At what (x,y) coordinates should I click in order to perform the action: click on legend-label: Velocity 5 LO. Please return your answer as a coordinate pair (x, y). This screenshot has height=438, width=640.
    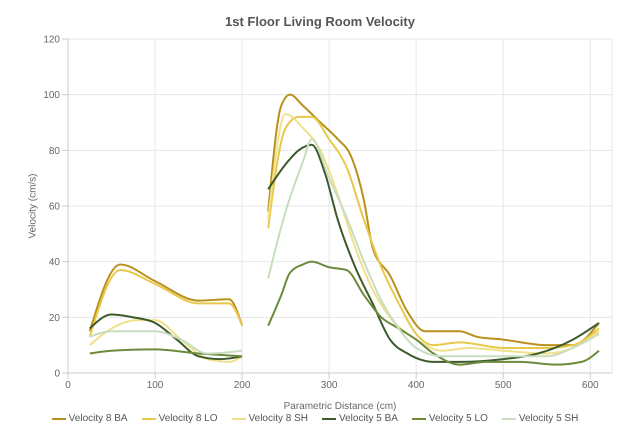
    Looking at the image, I should click on (458, 418).